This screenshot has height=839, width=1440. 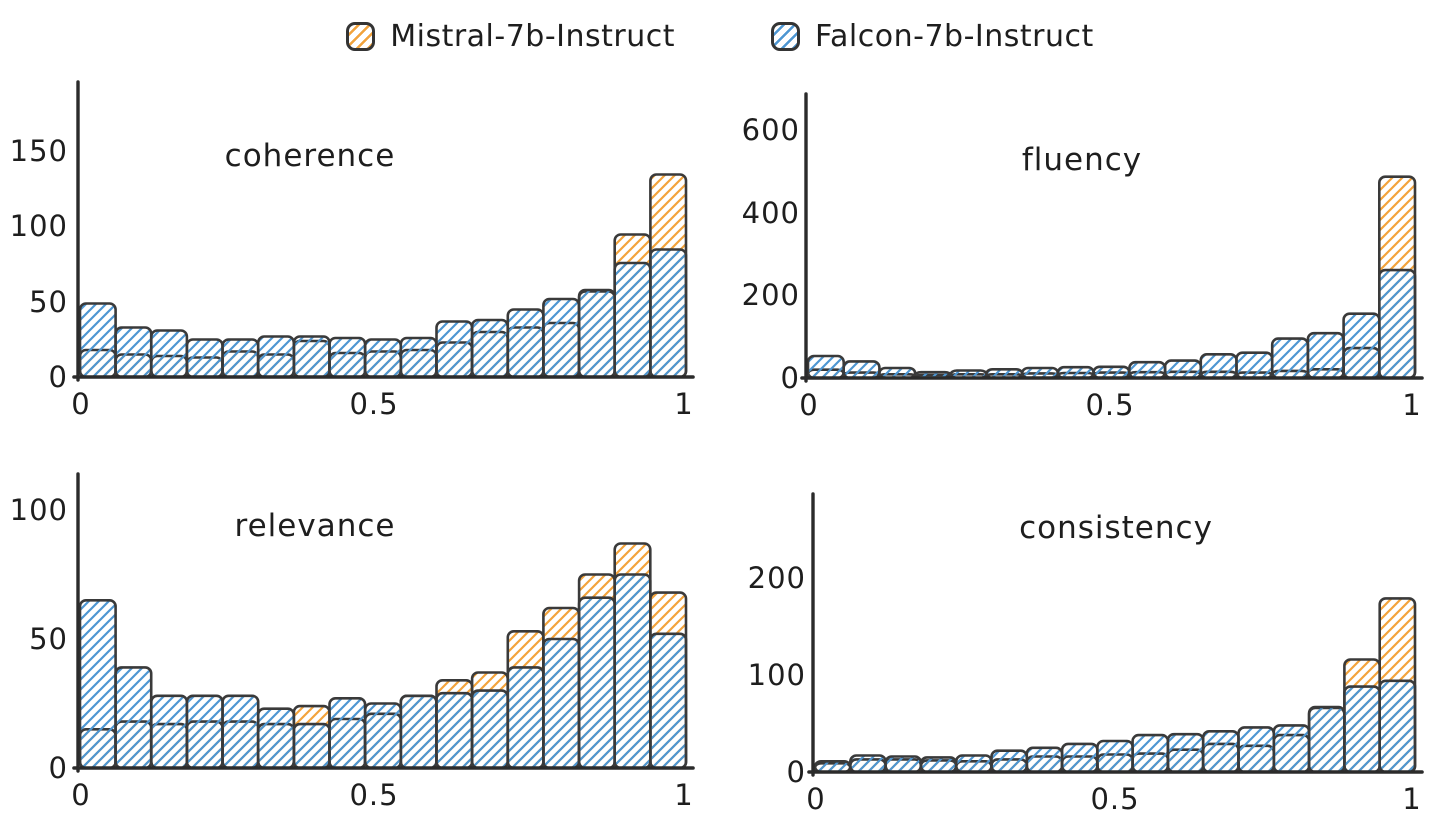 I want to click on legend-label-falcon: Falcon-7b-Instruct, so click(x=954, y=36).